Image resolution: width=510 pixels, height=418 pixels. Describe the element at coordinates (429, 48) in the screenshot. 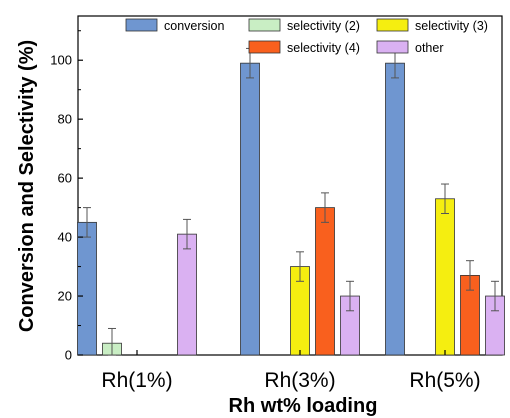

I see `legend-label: other` at that location.